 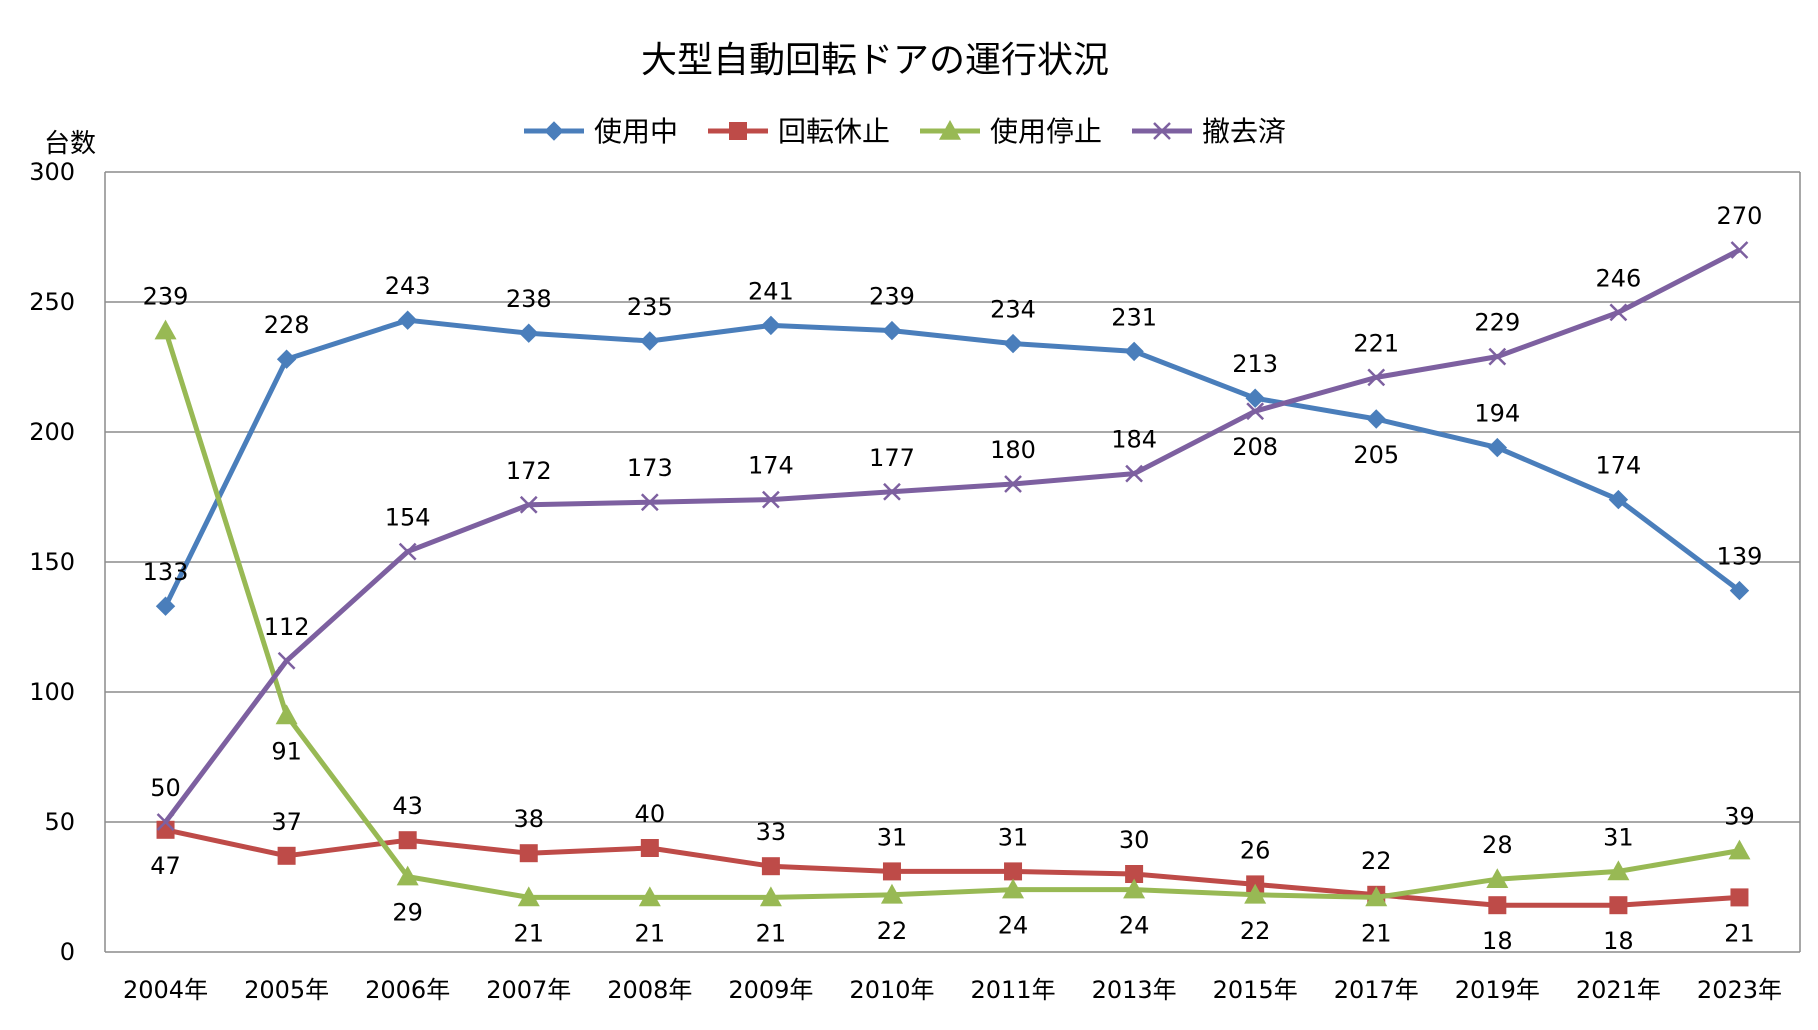 I want to click on data-label: 234, so click(x=1013, y=310).